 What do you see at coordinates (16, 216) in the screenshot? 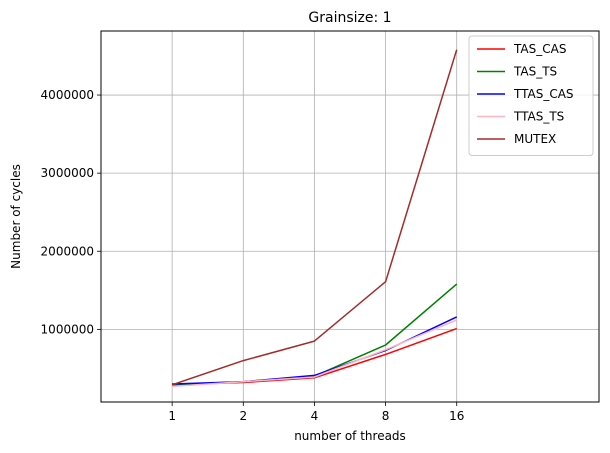
I see `y-axis-title: Number of cycles` at bounding box center [16, 216].